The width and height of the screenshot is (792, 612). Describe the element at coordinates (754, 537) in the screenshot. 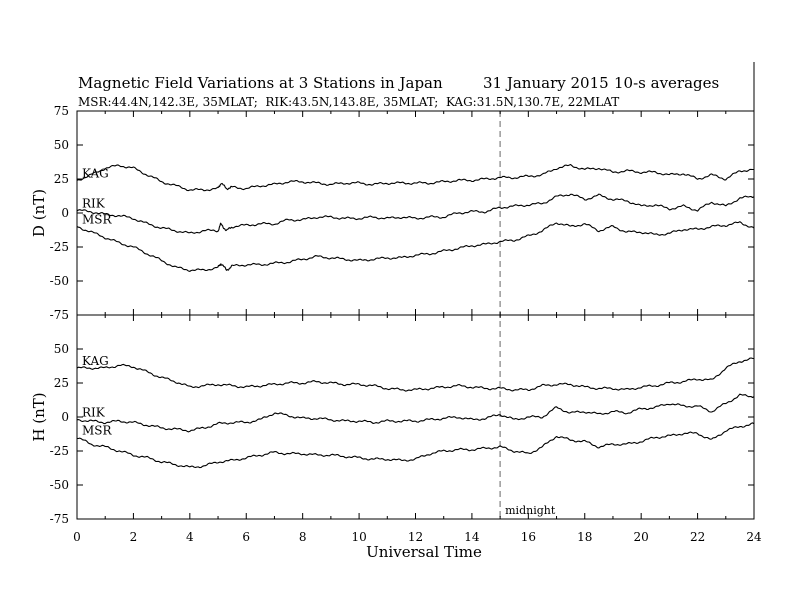

I see `x-tick-label: 24` at that location.